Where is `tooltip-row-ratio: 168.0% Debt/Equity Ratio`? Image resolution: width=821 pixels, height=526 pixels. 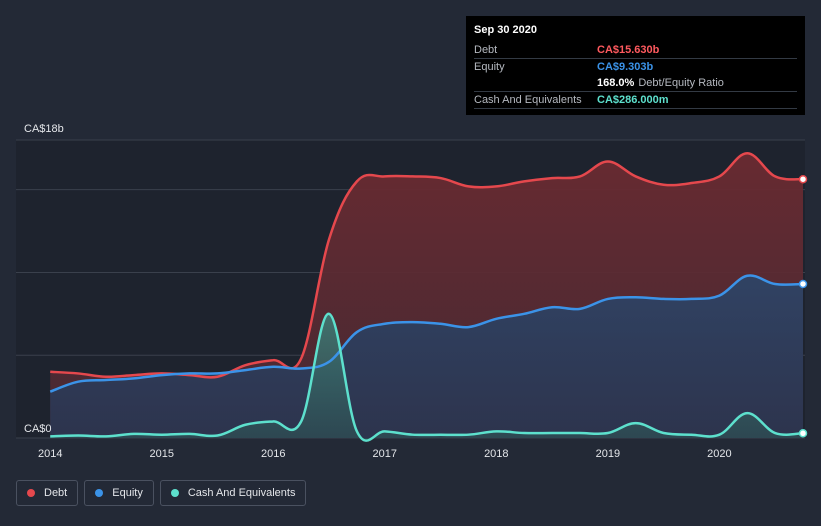 tooltip-row-ratio: 168.0% Debt/Equity Ratio is located at coordinates (635, 83).